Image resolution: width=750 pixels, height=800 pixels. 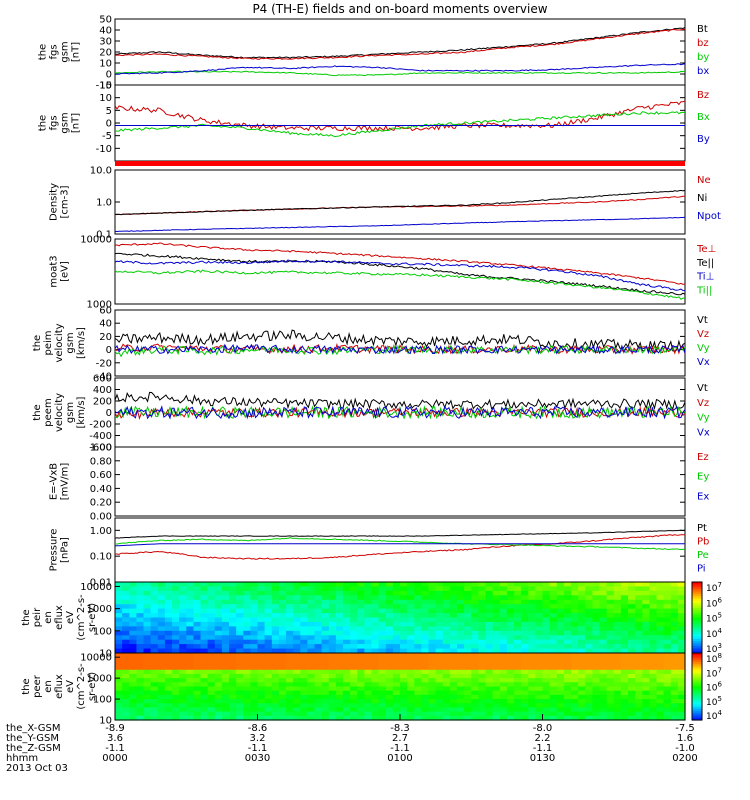 I want to click on y-tick-label: 0.40, so click(x=101, y=489).